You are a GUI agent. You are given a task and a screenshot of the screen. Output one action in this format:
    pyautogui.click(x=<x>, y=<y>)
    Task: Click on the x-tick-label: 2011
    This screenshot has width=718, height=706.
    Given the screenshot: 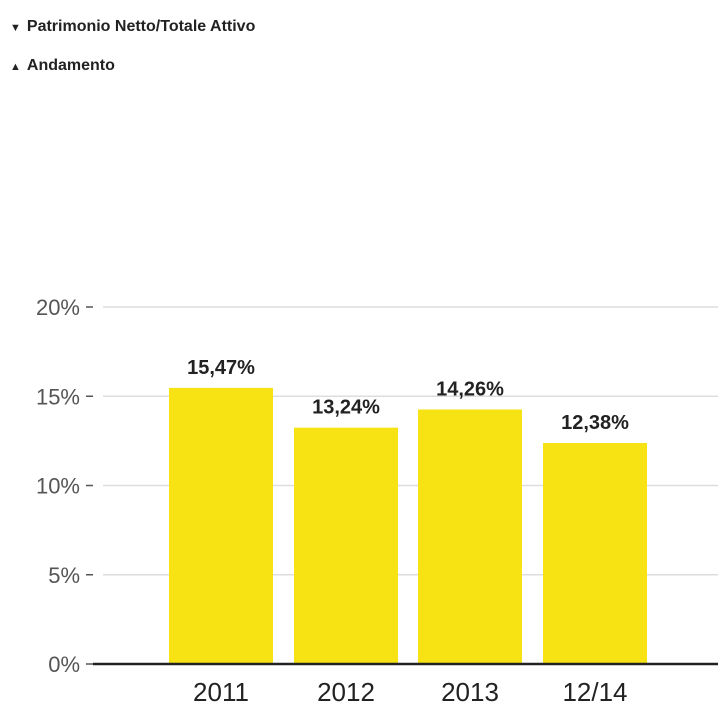 What is the action you would take?
    pyautogui.click(x=221, y=691)
    